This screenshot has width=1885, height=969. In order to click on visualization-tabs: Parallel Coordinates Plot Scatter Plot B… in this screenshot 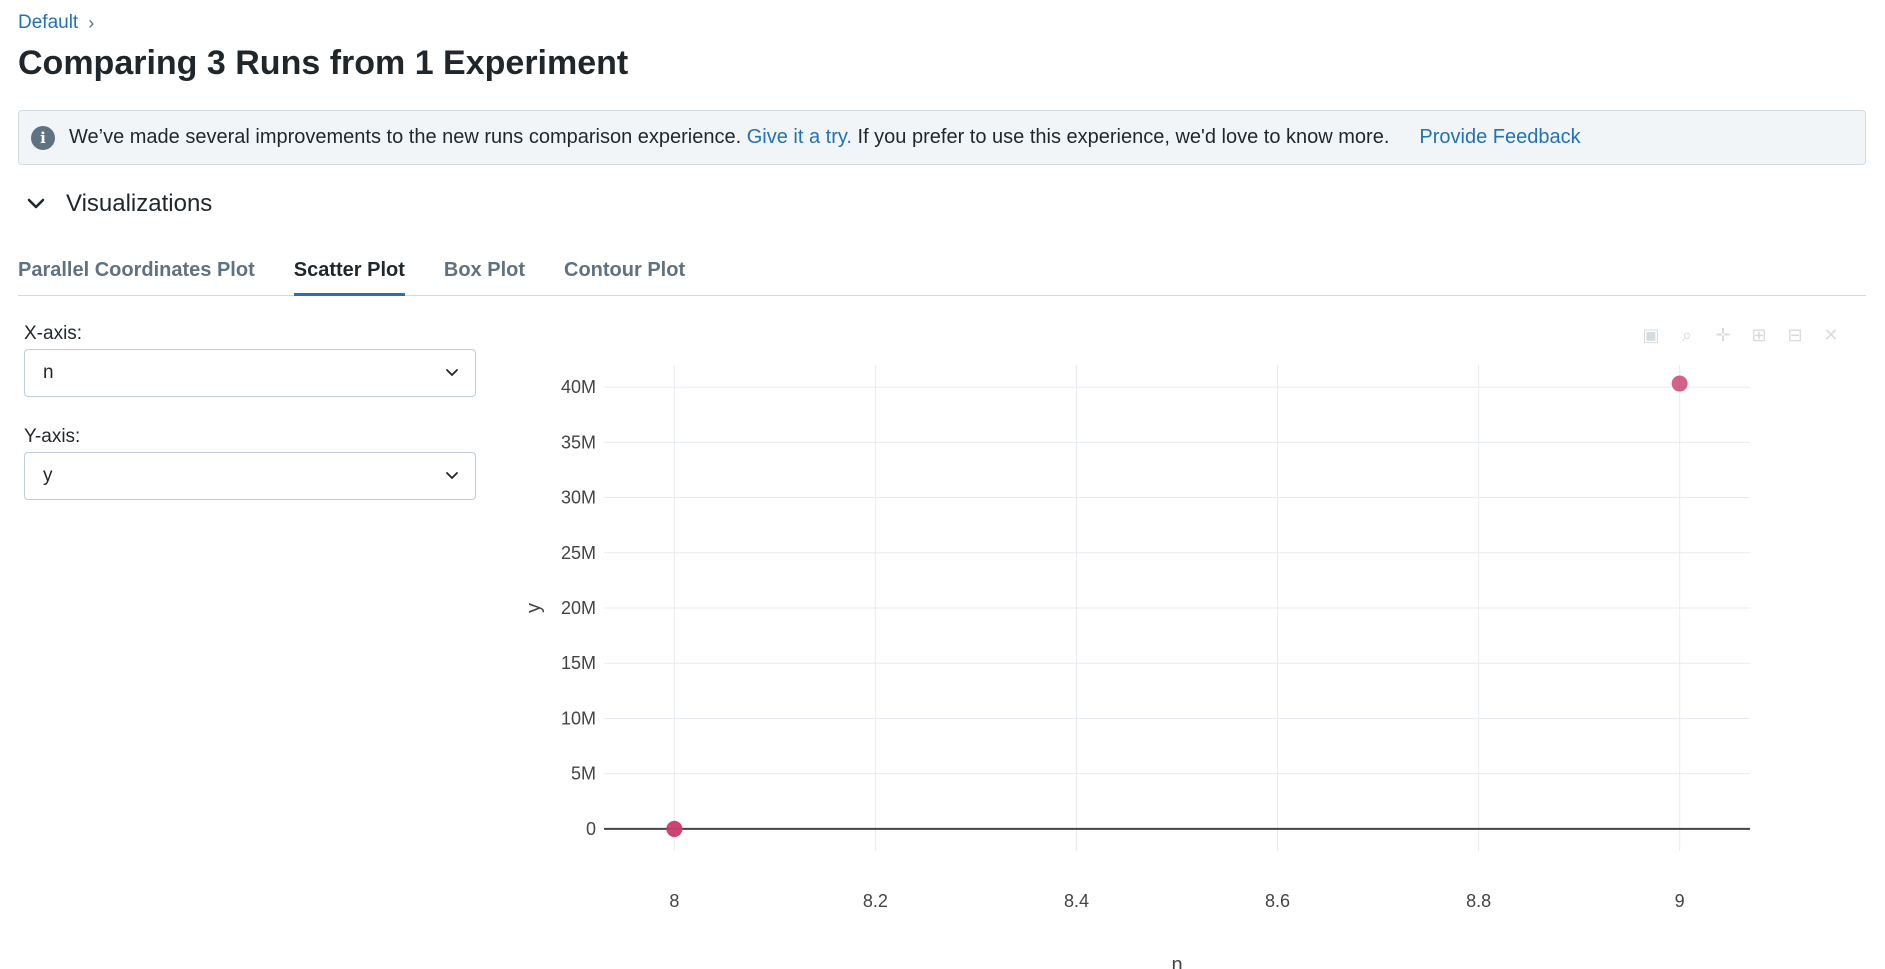, I will do `click(942, 275)`.